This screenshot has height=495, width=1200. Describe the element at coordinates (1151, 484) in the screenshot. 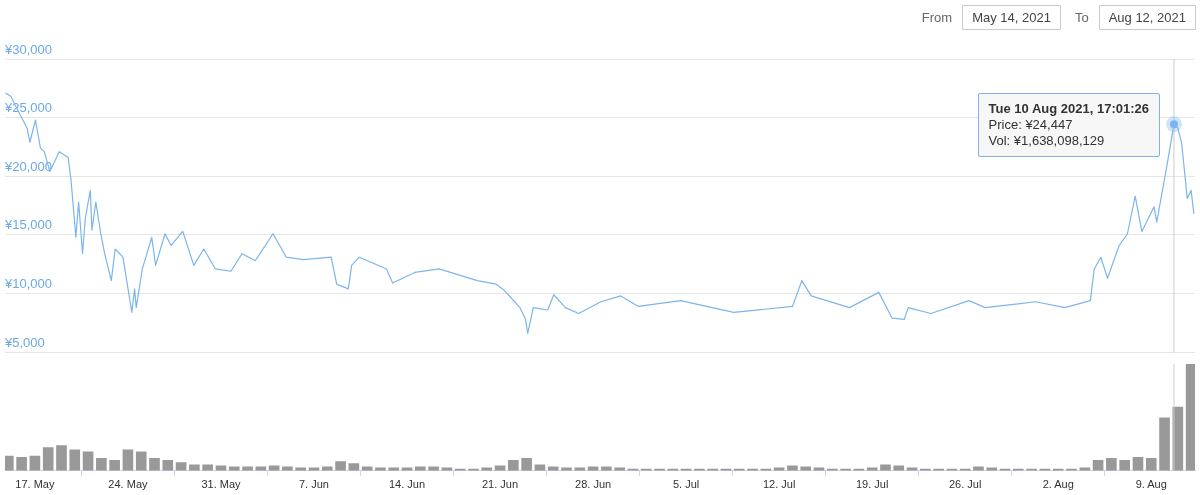

I see `x-tick-label: 9. Aug` at that location.